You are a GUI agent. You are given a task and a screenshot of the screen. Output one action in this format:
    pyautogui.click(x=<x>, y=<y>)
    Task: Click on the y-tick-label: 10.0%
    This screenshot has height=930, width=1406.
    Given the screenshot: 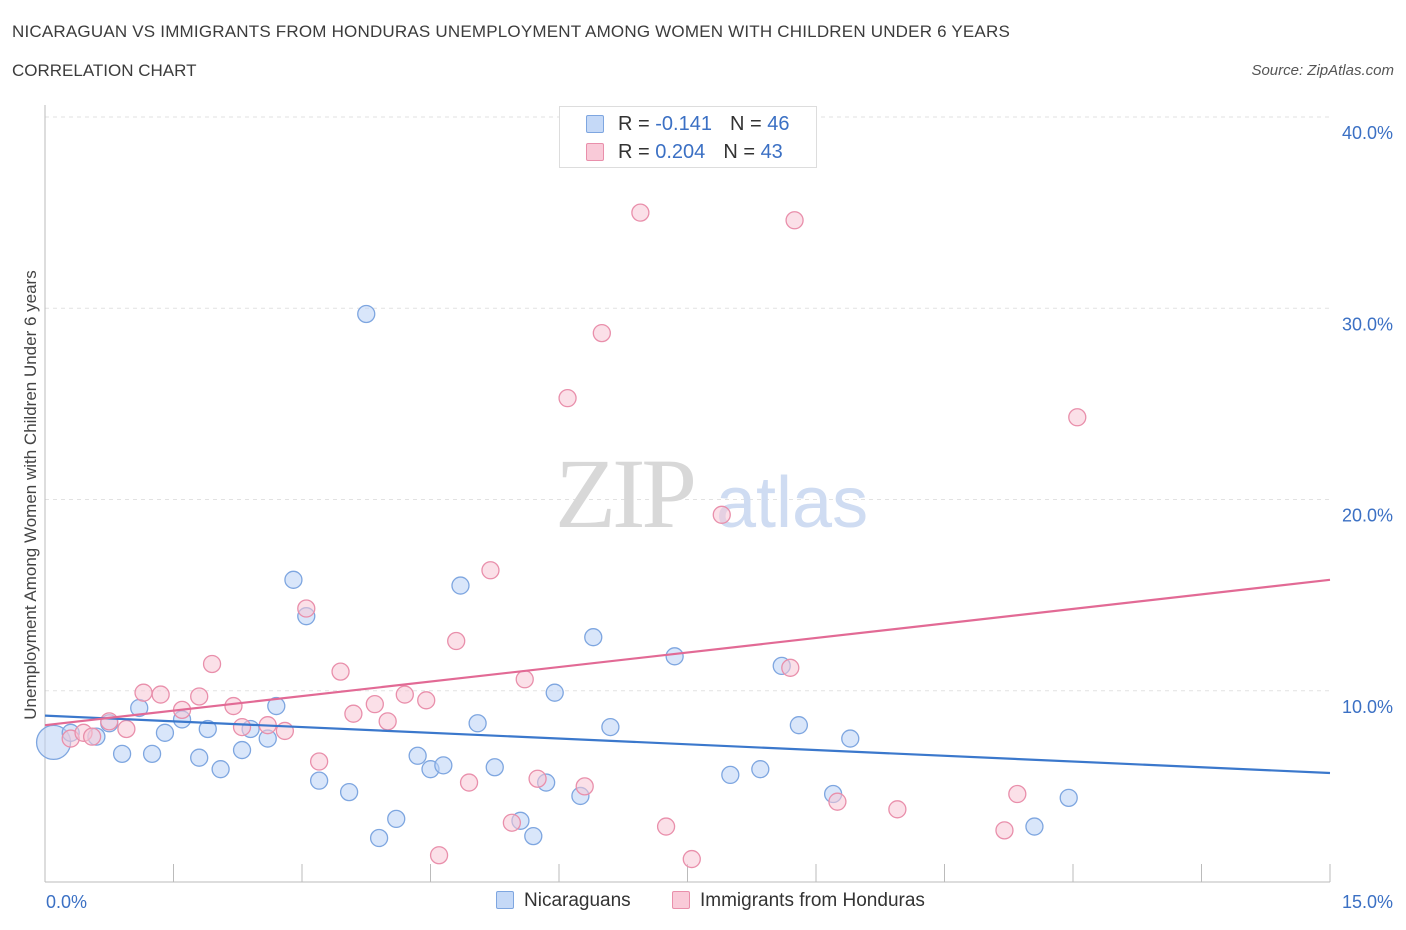 What is the action you would take?
    pyautogui.click(x=1367, y=707)
    